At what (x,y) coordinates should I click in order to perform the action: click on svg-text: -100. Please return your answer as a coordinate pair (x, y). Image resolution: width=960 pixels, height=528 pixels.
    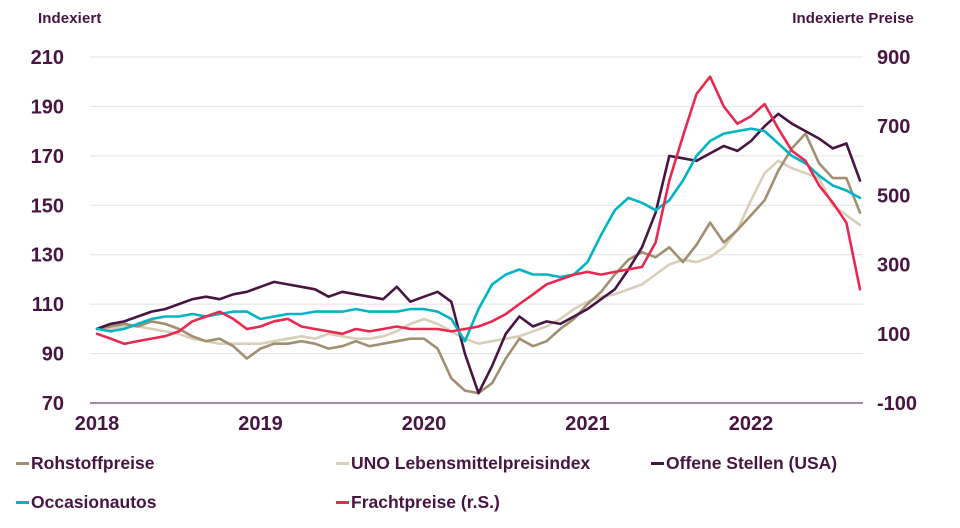
    Looking at the image, I should click on (897, 404).